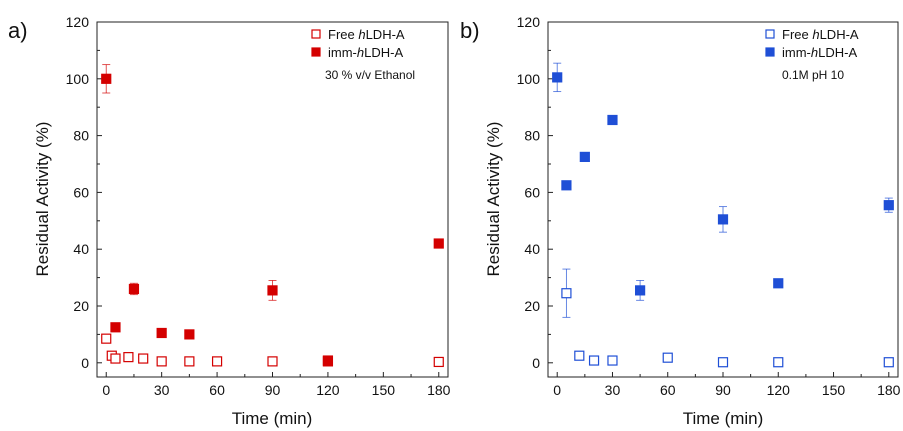  Describe the element at coordinates (470, 30) in the screenshot. I see `panel-b-label: b)` at that location.